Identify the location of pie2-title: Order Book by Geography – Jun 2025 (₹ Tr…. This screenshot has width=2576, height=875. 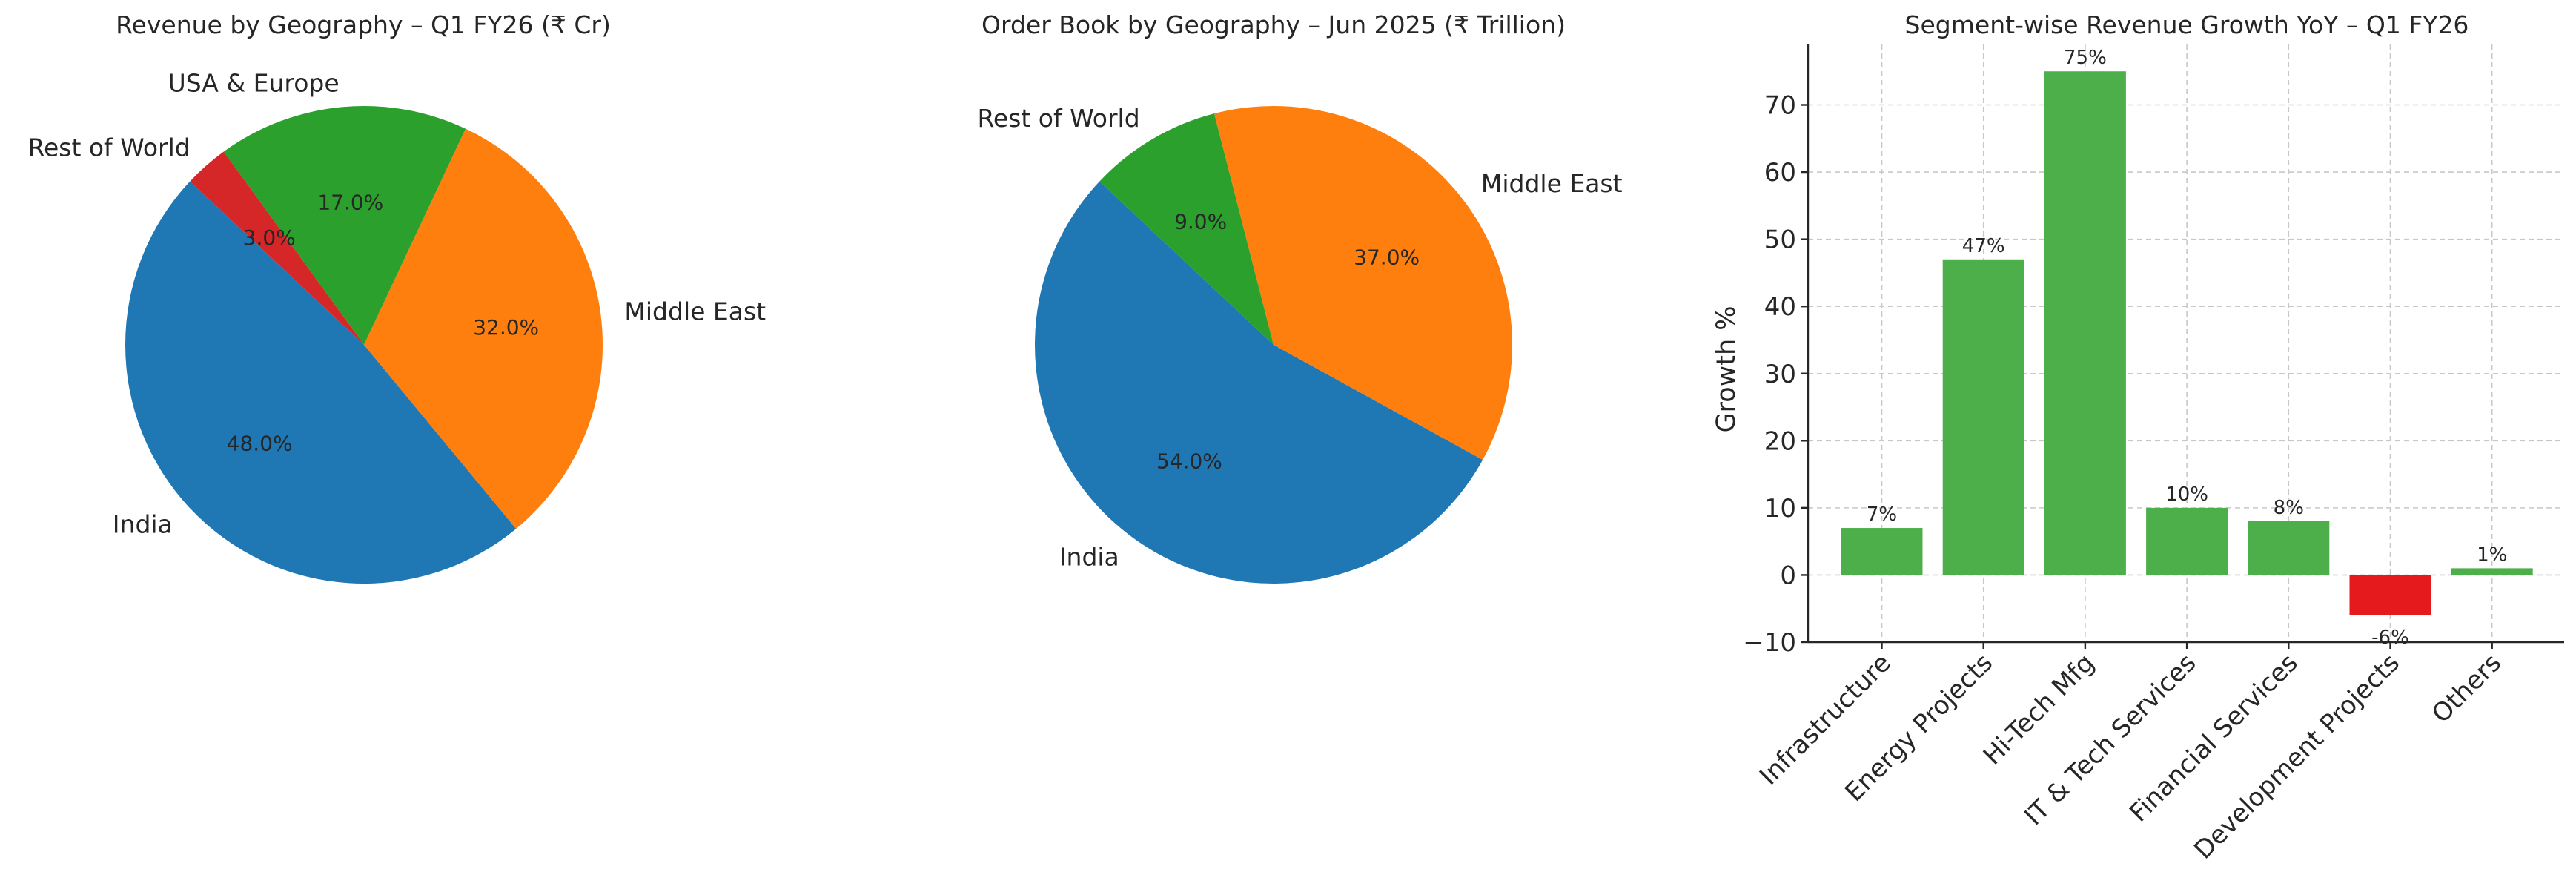
(1273, 24).